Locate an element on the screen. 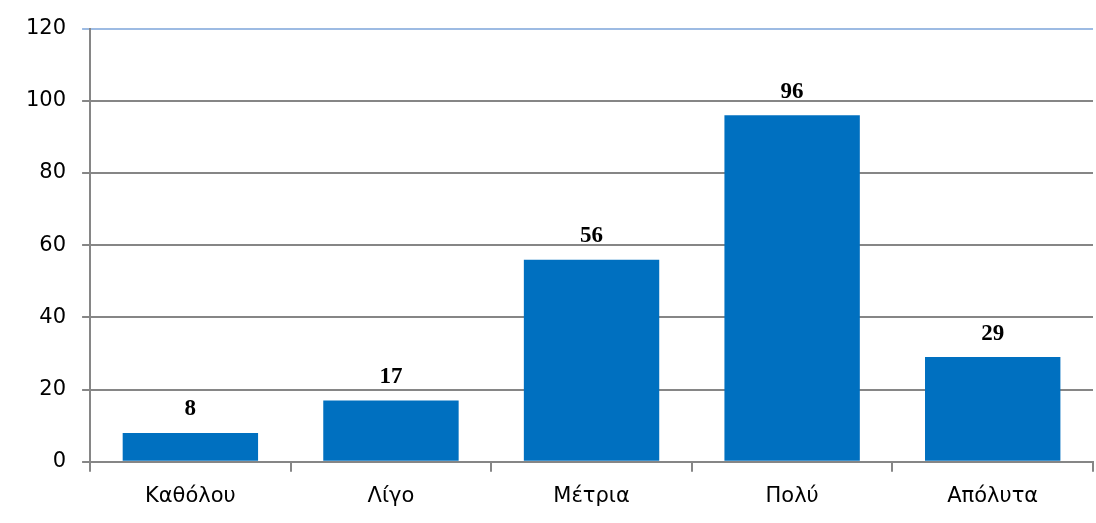 The image size is (1096, 523). data-label: 96 is located at coordinates (792, 90).